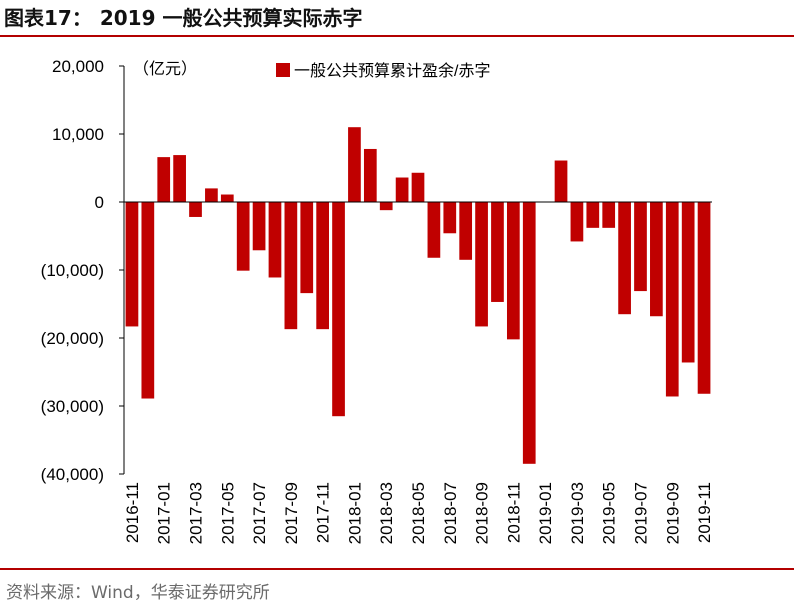  Describe the element at coordinates (78, 66) in the screenshot. I see `y-tick-label: 20,000` at that location.